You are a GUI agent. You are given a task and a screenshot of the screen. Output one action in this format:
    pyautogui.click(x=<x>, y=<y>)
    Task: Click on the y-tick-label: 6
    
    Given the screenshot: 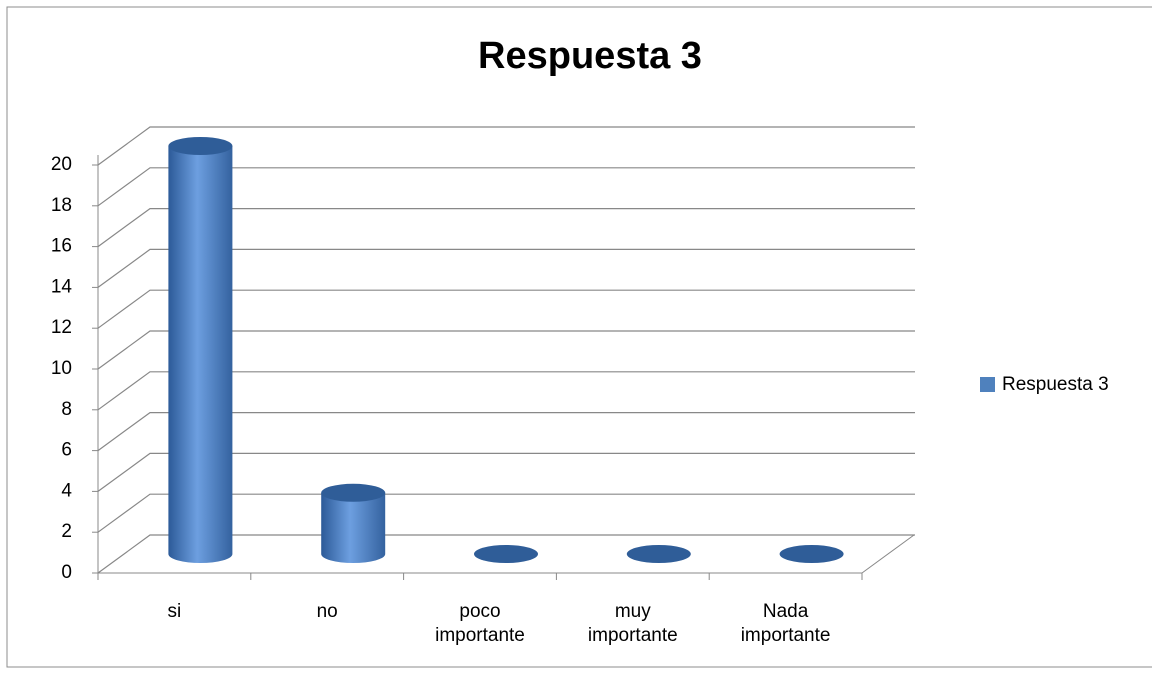 What is the action you would take?
    pyautogui.click(x=66, y=450)
    